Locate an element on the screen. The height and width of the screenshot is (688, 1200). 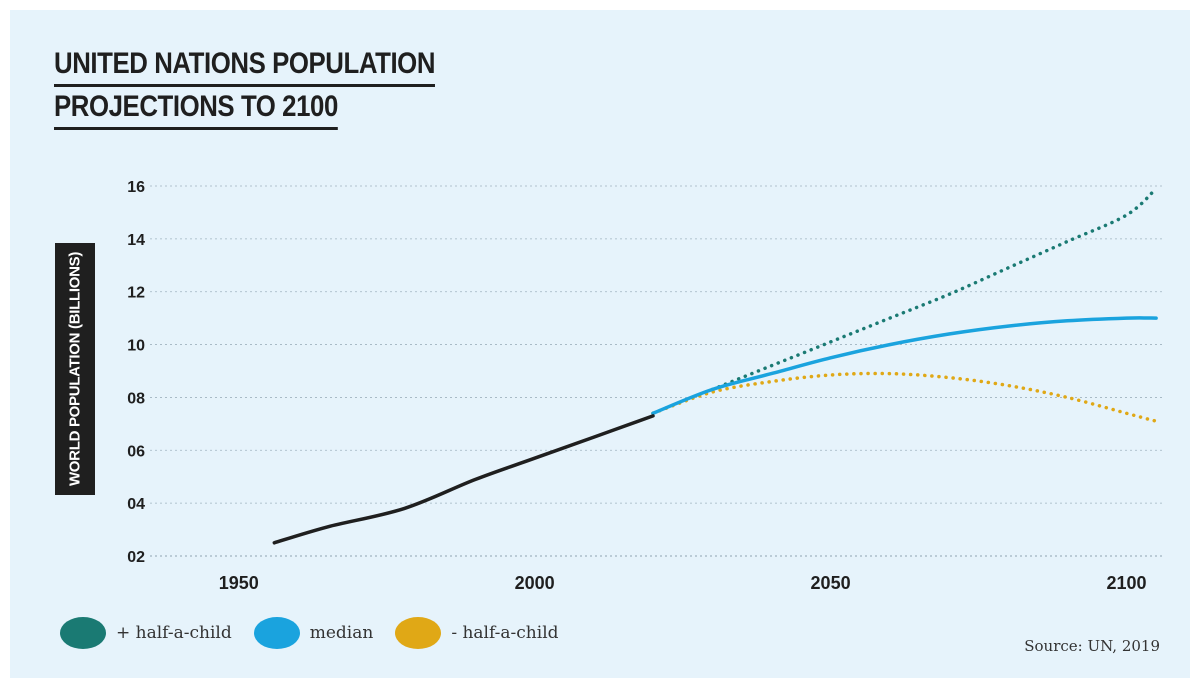
title-line-1: UNITED NATIONS POPULATION is located at coordinates (244, 65).